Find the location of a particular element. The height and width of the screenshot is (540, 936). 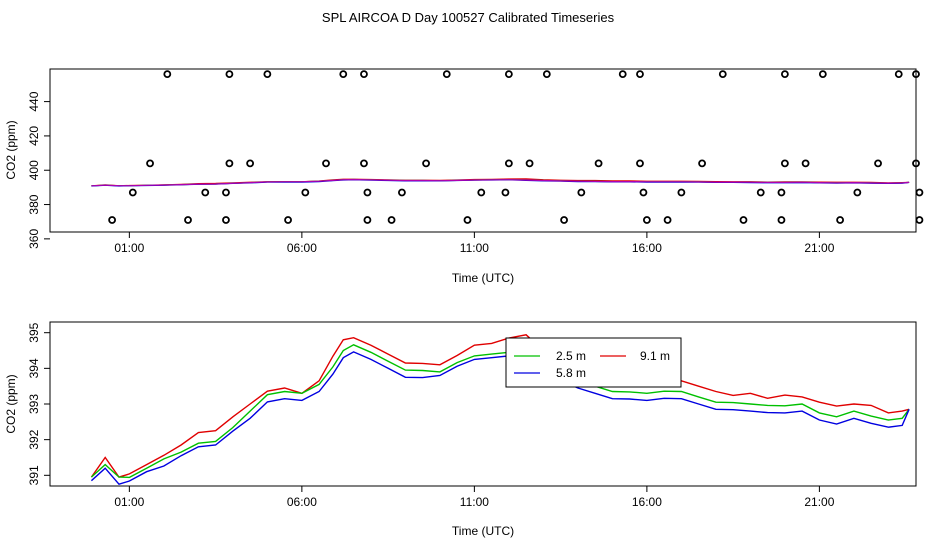

top-x-tick-label: 16:00 is located at coordinates (647, 248).